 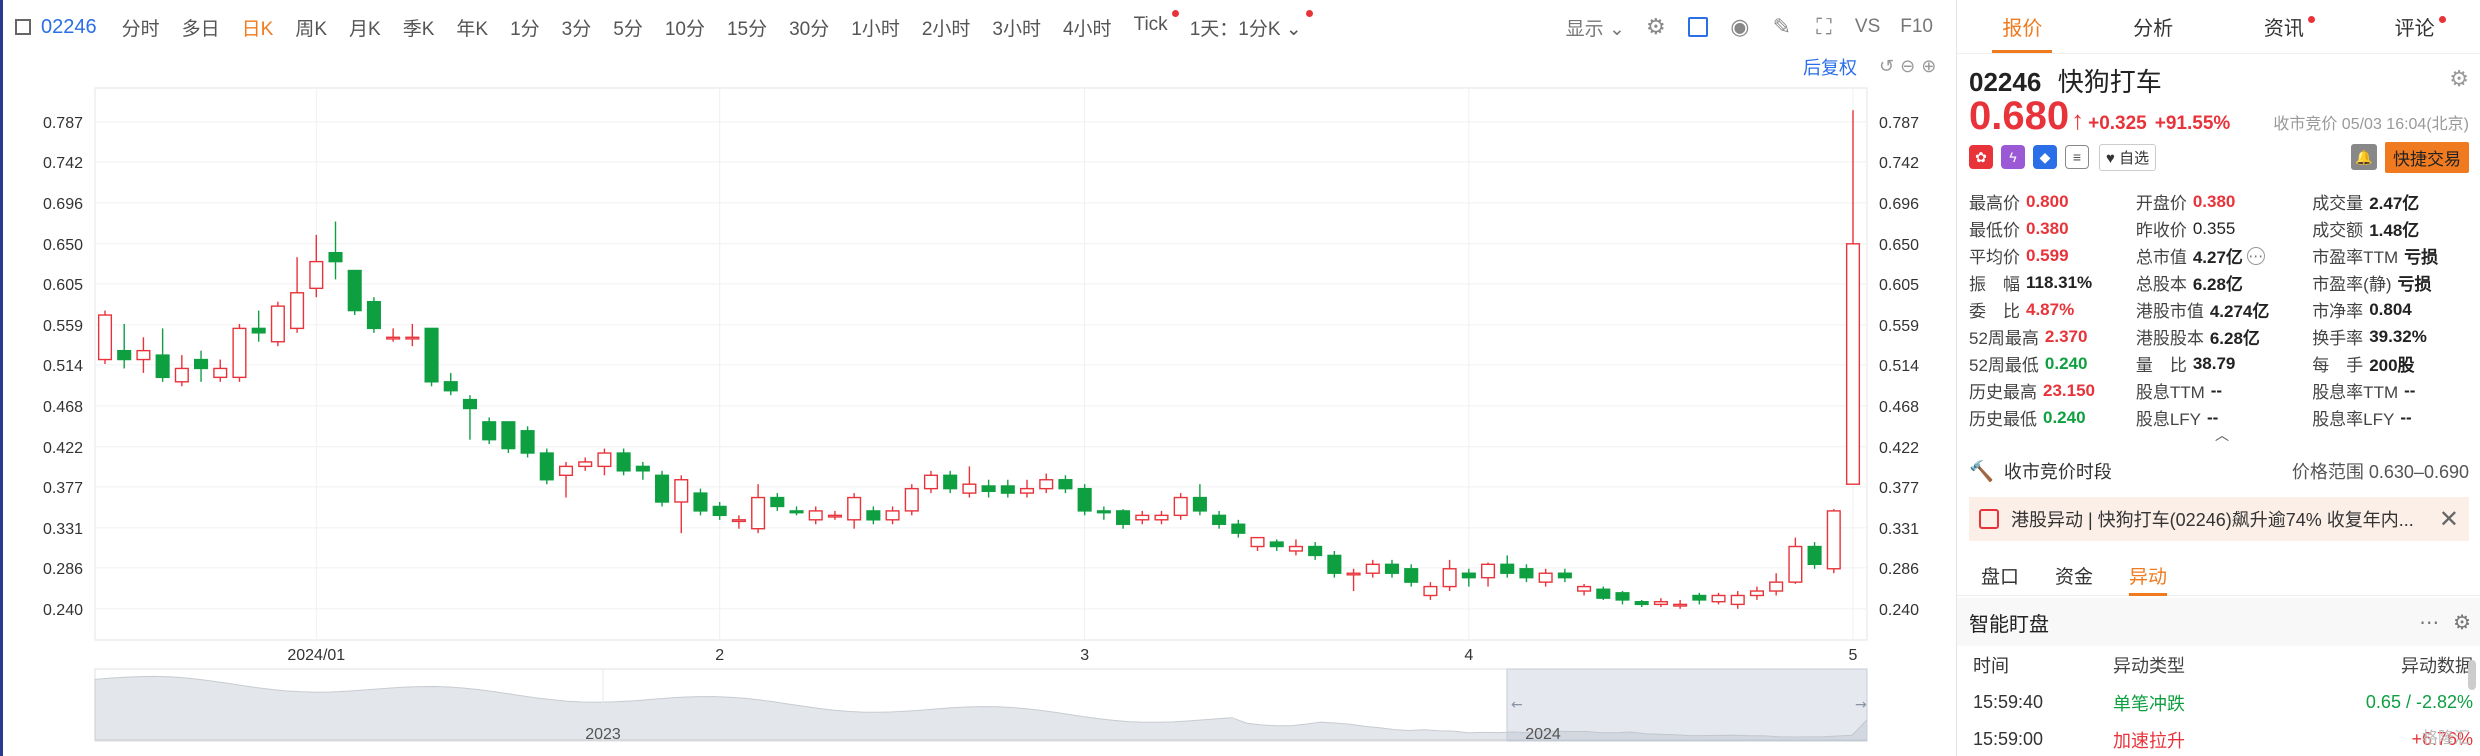 What do you see at coordinates (2022, 26) in the screenshot?
I see `side-tab: 报价` at bounding box center [2022, 26].